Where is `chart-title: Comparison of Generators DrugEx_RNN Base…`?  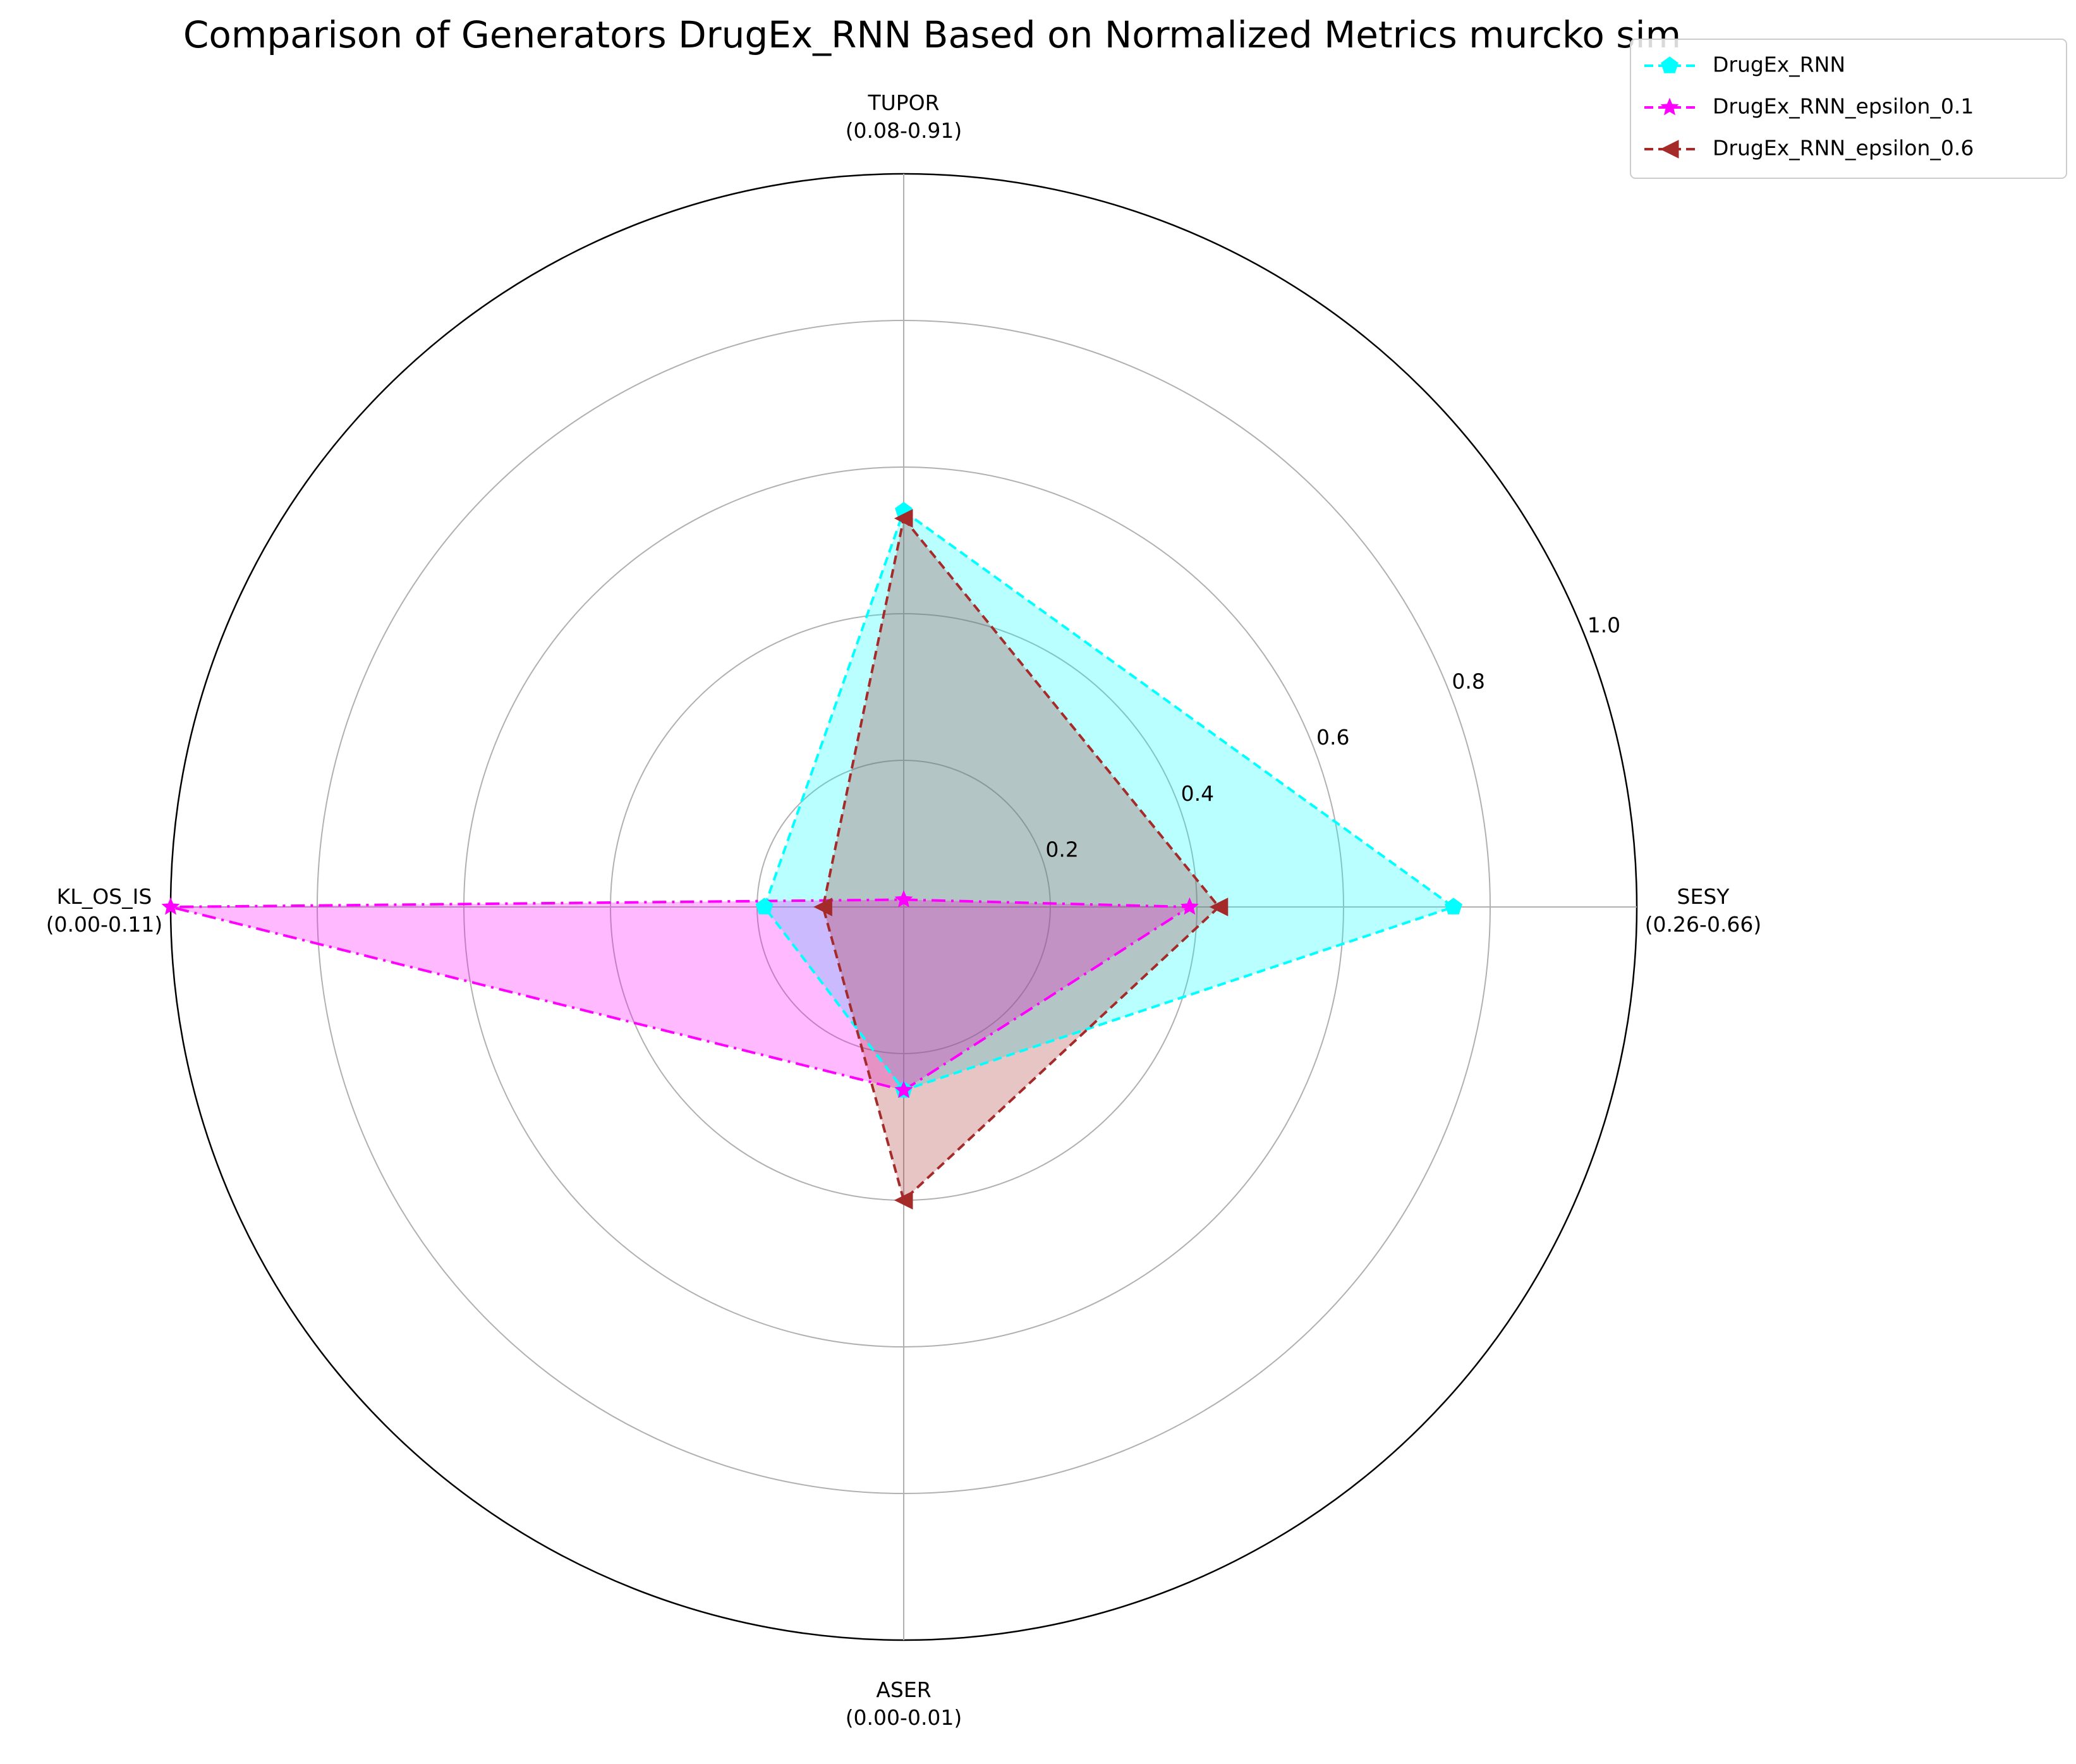 chart-title: Comparison of Generators DrugEx_RNN Base… is located at coordinates (932, 34).